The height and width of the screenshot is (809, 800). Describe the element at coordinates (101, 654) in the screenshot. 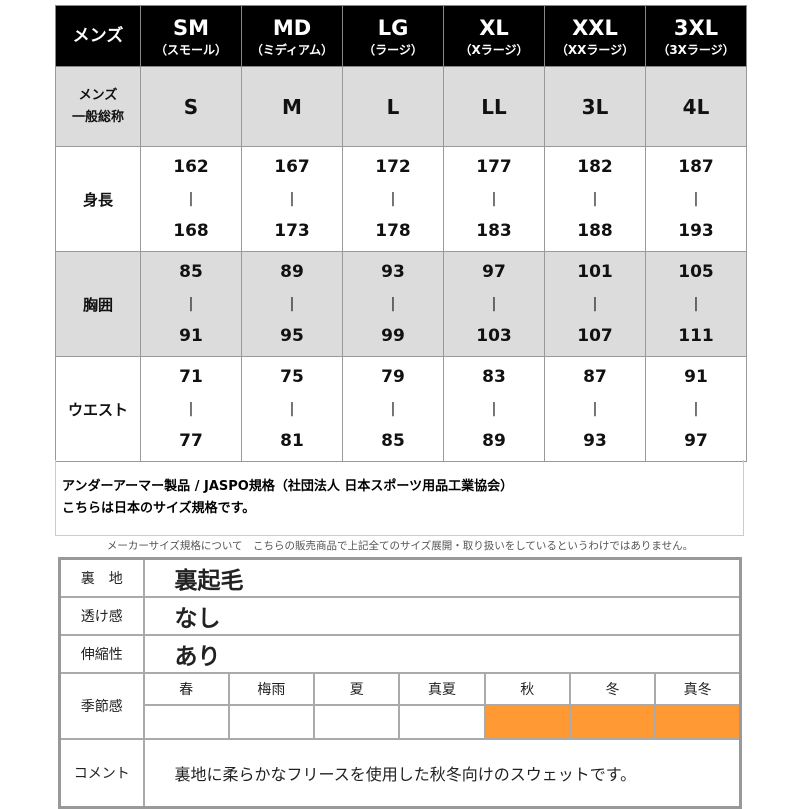

I see `stretch-label: 伸縮性` at that location.